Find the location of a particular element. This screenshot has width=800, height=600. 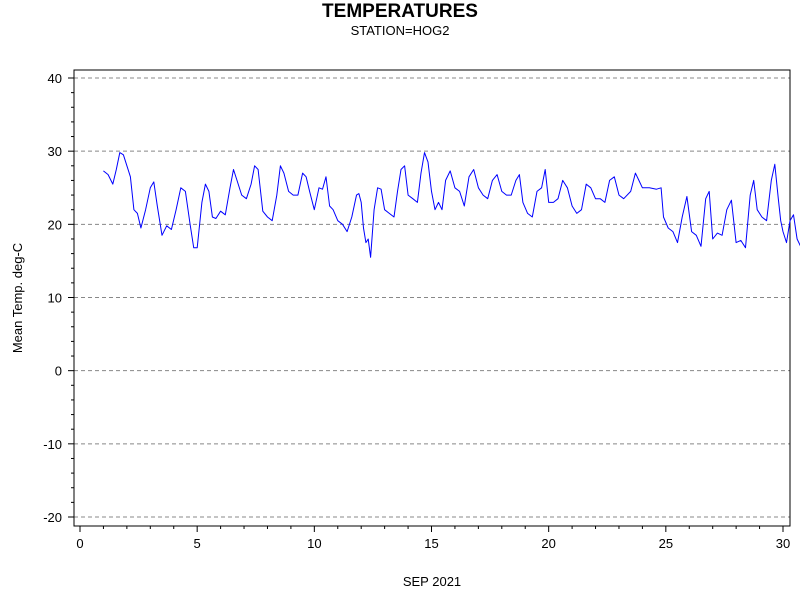

x-tick-label: 20 is located at coordinates (548, 543).